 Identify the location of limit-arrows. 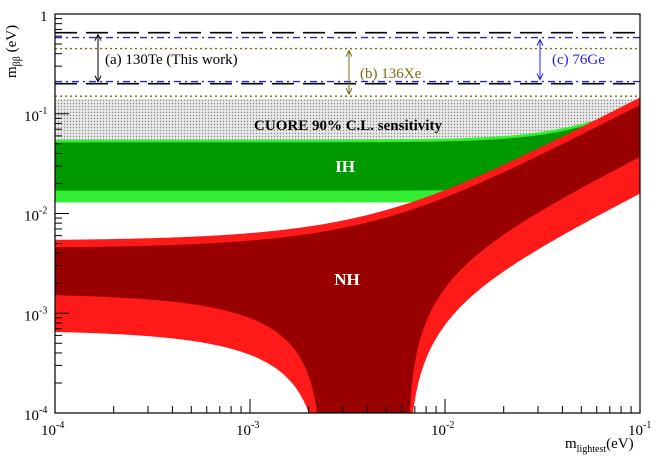
(319, 64).